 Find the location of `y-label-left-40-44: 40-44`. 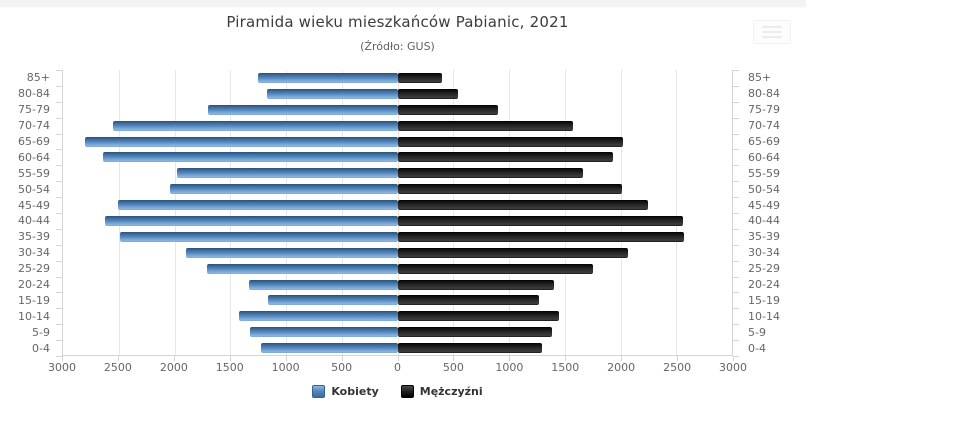

y-label-left-40-44: 40-44 is located at coordinates (34, 221).